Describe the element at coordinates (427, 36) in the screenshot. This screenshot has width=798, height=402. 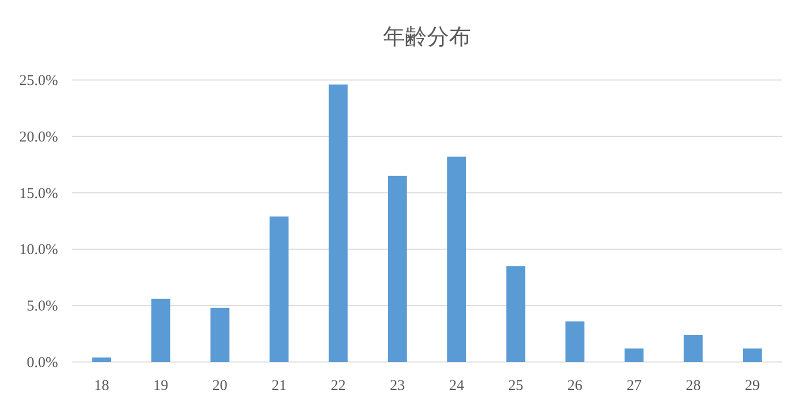
I see `chart-title: 年齢分布` at that location.